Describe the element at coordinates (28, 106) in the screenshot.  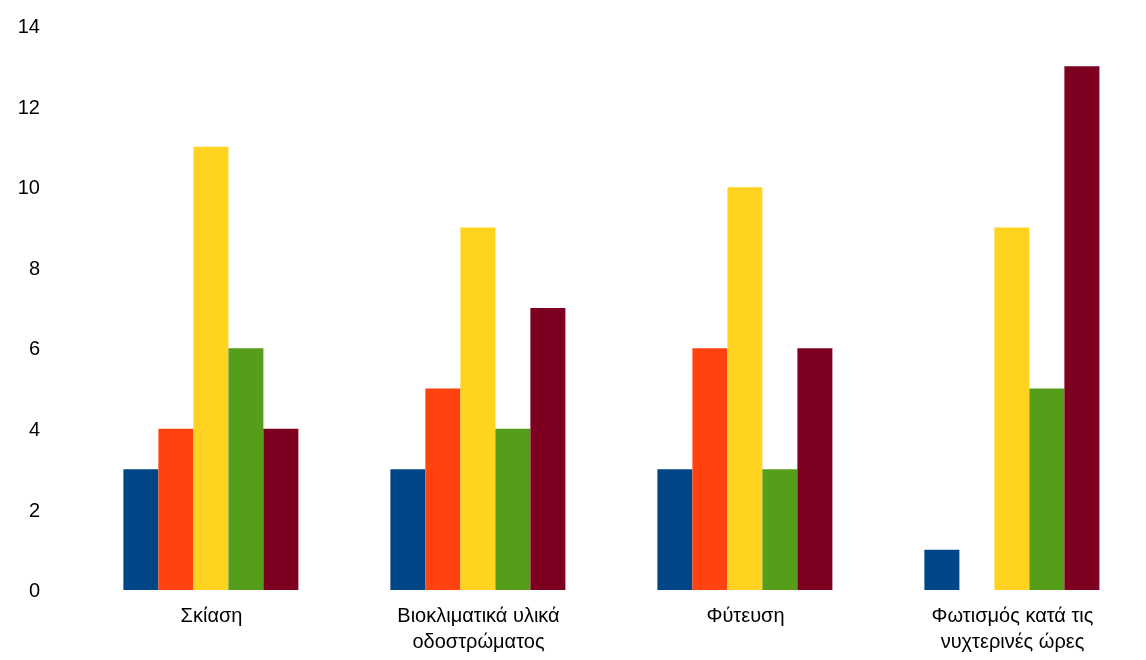
I see `y-tick-label: 12` at that location.